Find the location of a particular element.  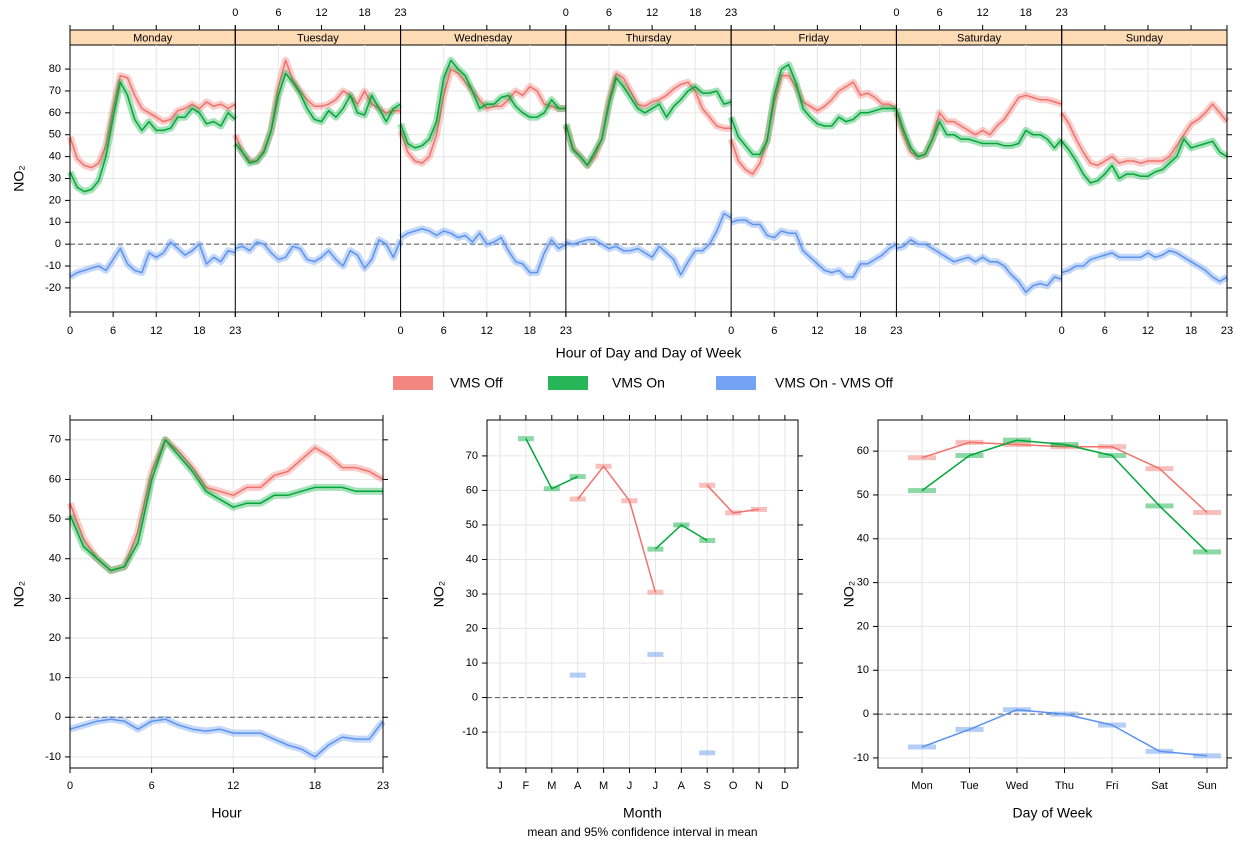

legend-label: VMS Off is located at coordinates (476, 383).